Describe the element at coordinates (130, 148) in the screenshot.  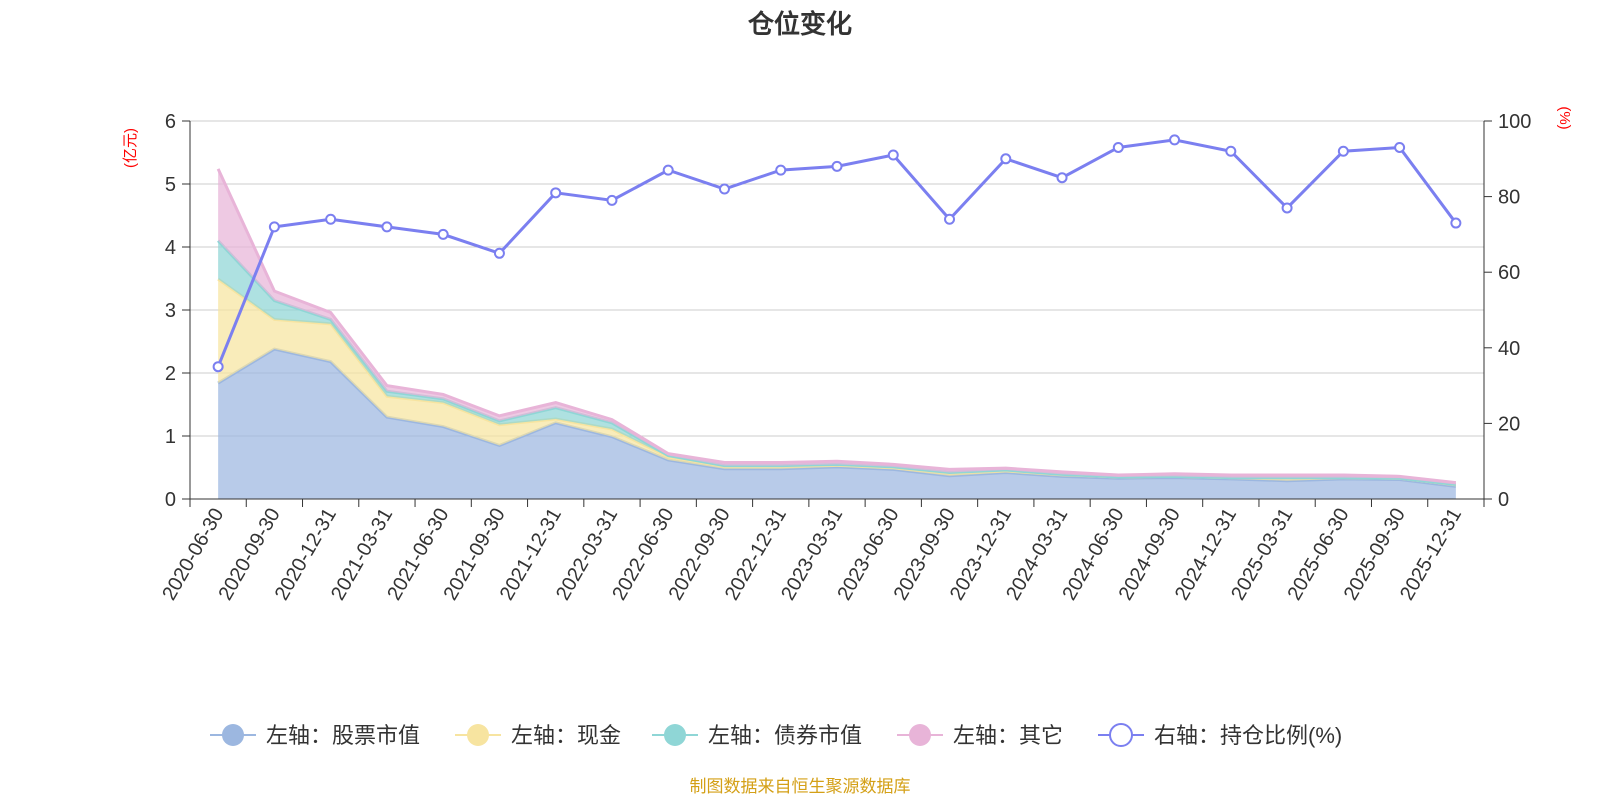
I see `left-axis-unit: (亿元)` at that location.